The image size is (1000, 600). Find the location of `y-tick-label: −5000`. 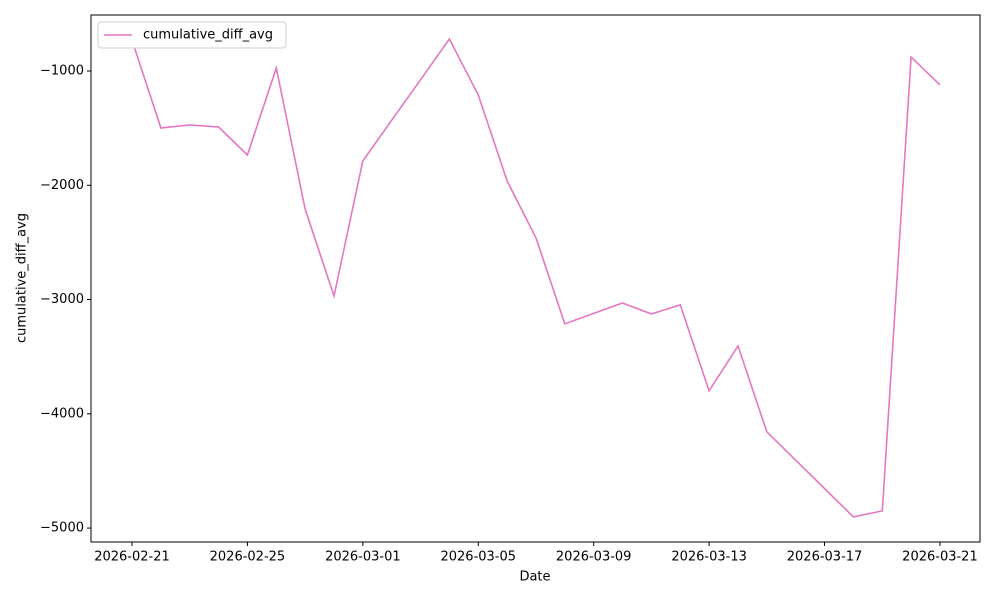

y-tick-label: −5000 is located at coordinates (62, 528).